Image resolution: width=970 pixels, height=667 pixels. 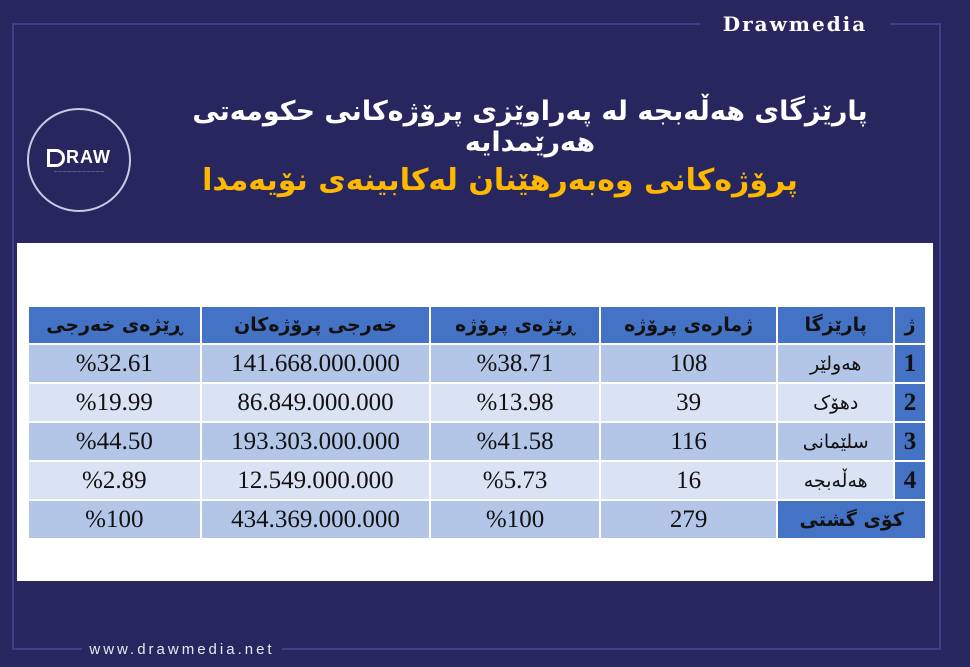 I want to click on logo-text: RAW, so click(x=88, y=156).